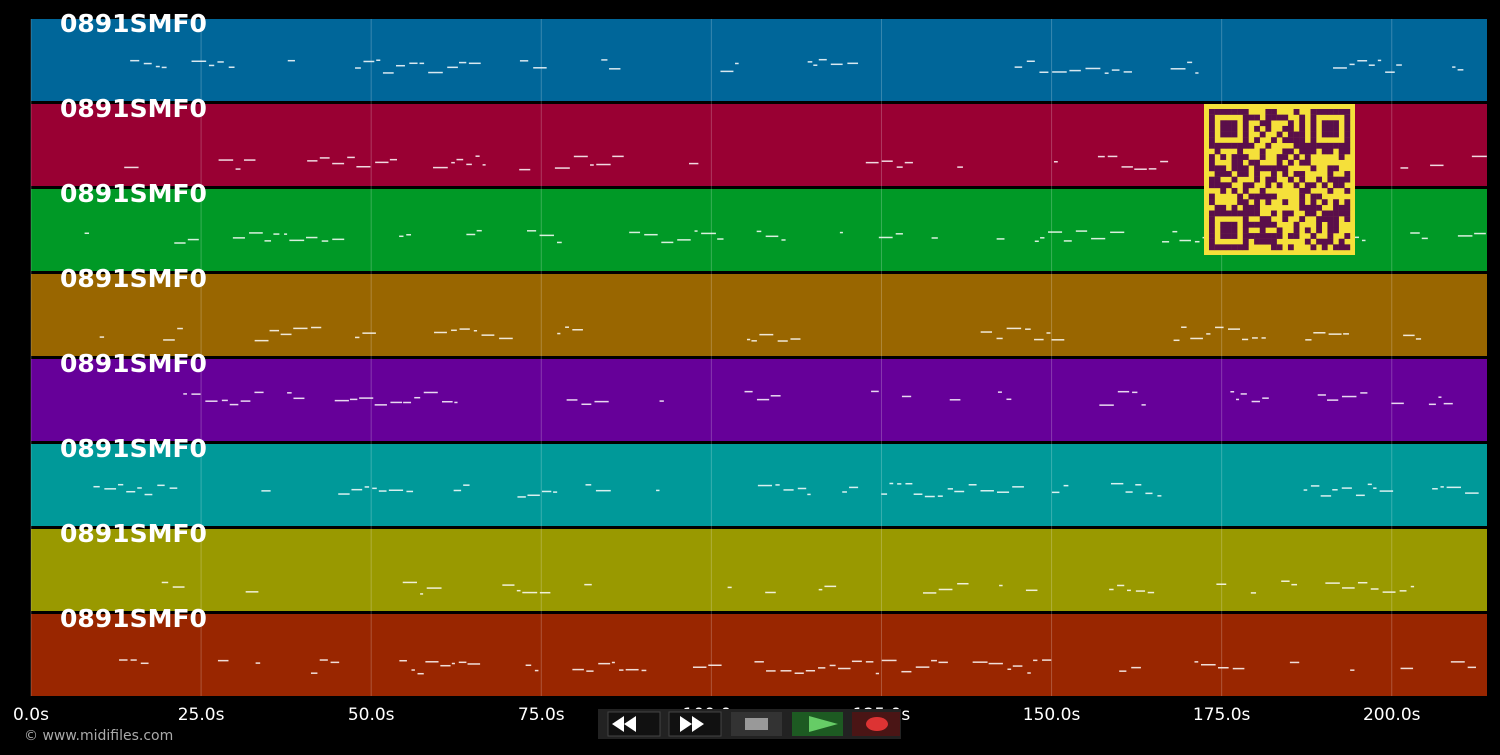 This screenshot has height=755, width=1500. I want to click on record-icon, so click(877, 724).